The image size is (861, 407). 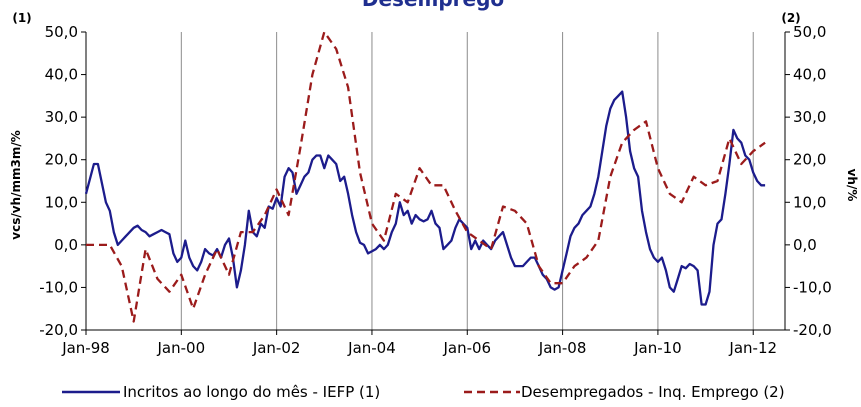 What do you see at coordinates (653, 392) in the screenshot?
I see `legend-label-series-2: Desempregados - Inq. Emprego (2)` at bounding box center [653, 392].